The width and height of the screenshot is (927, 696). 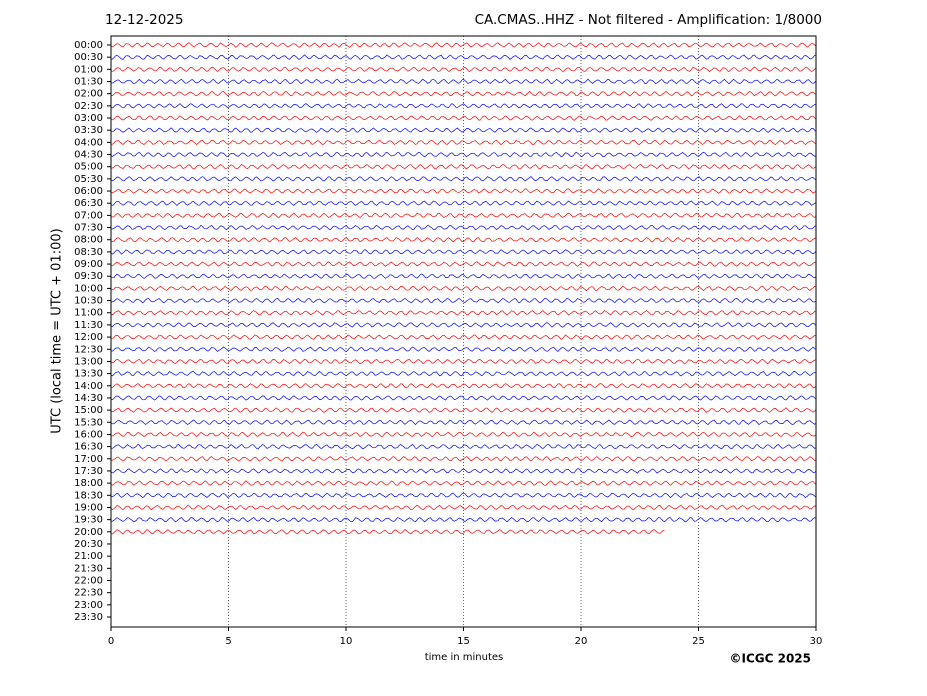 What do you see at coordinates (88, 69) in the screenshot?
I see `y-tick-label: 01:00` at bounding box center [88, 69].